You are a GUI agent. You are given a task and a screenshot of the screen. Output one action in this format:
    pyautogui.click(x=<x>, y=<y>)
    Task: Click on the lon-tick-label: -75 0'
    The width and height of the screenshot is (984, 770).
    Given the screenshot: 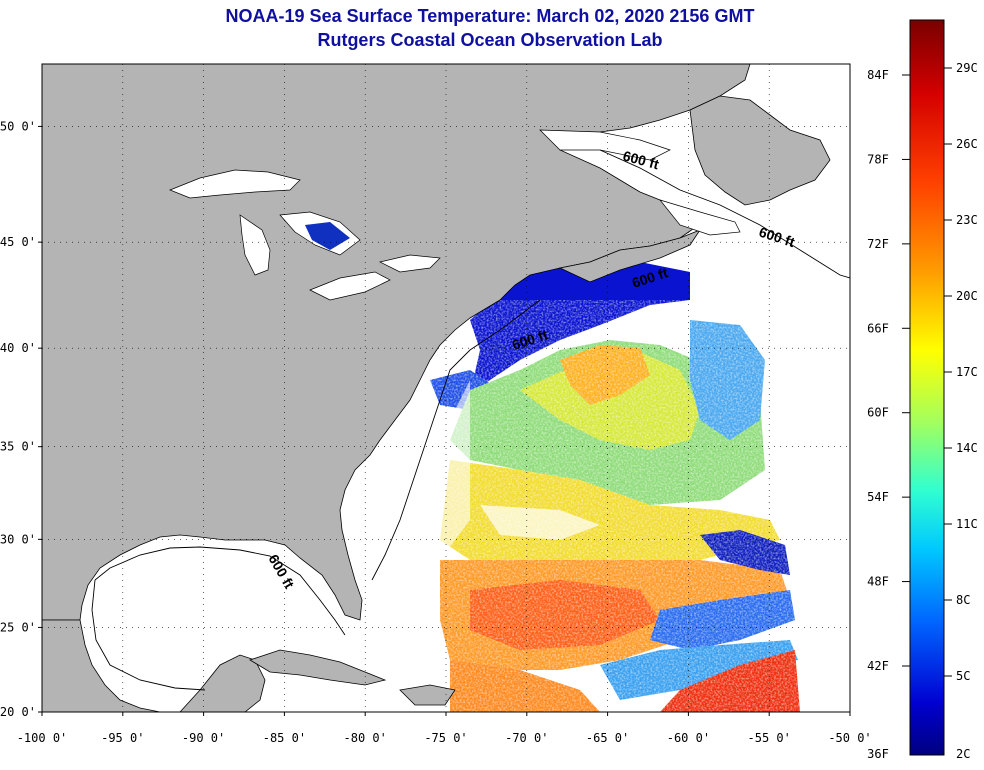 What is the action you would take?
    pyautogui.click(x=445, y=738)
    